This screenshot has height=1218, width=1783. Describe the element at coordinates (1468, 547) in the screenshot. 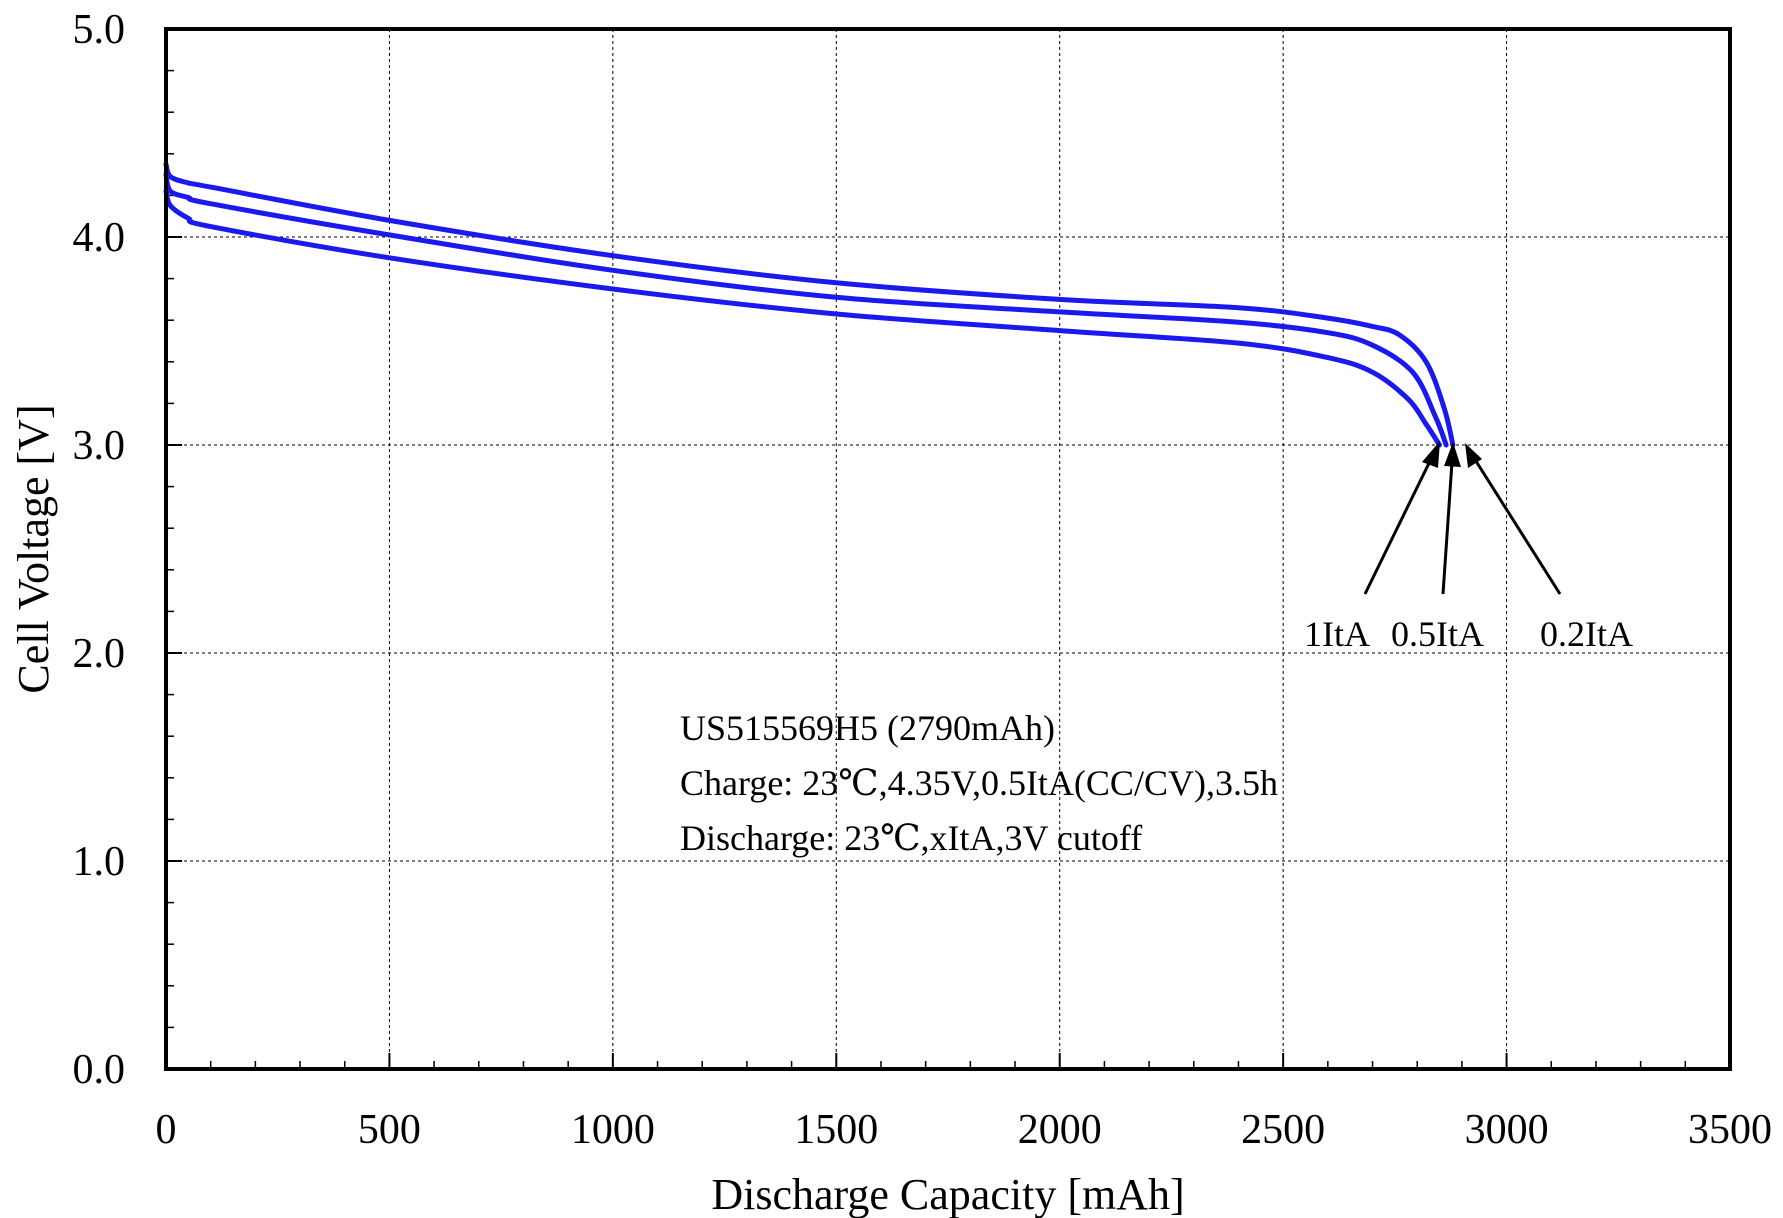

I see `series-callouts: 1ItA 0.5ItA 0.2ItA` at that location.